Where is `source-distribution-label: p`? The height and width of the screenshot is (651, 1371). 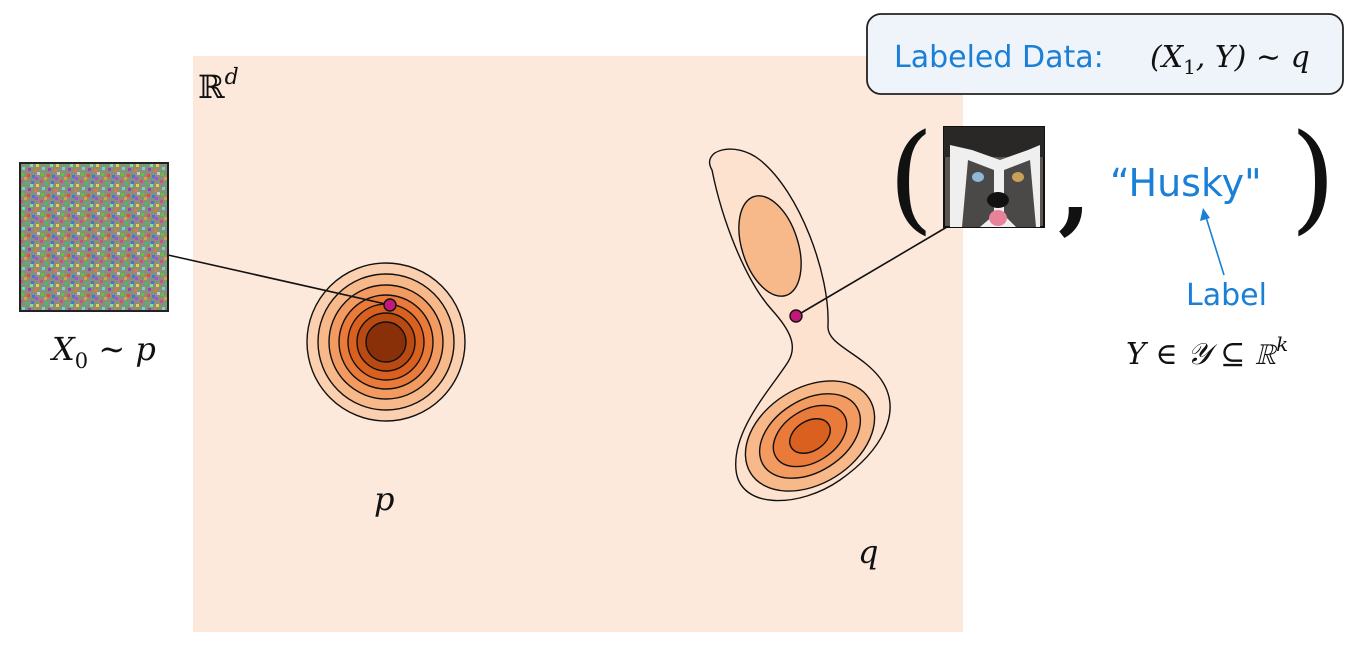 source-distribution-label: p is located at coordinates (384, 499).